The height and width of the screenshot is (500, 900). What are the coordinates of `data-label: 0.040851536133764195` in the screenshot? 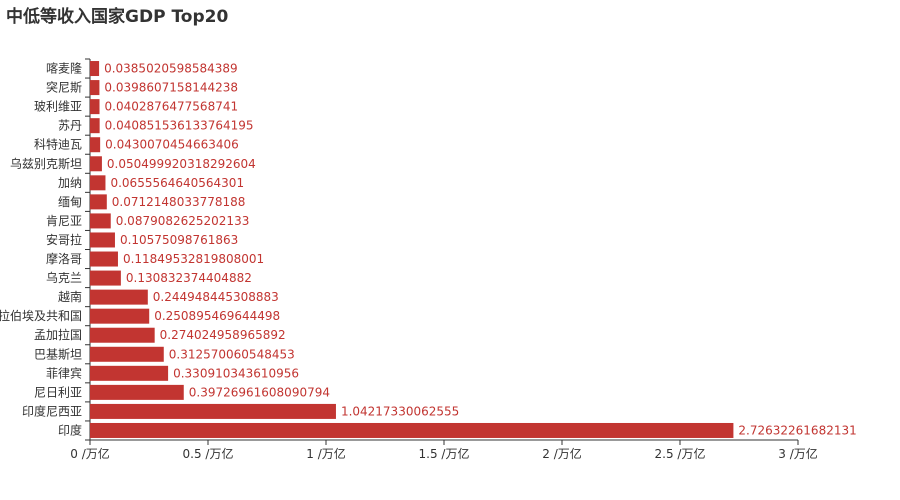 It's located at (179, 126).